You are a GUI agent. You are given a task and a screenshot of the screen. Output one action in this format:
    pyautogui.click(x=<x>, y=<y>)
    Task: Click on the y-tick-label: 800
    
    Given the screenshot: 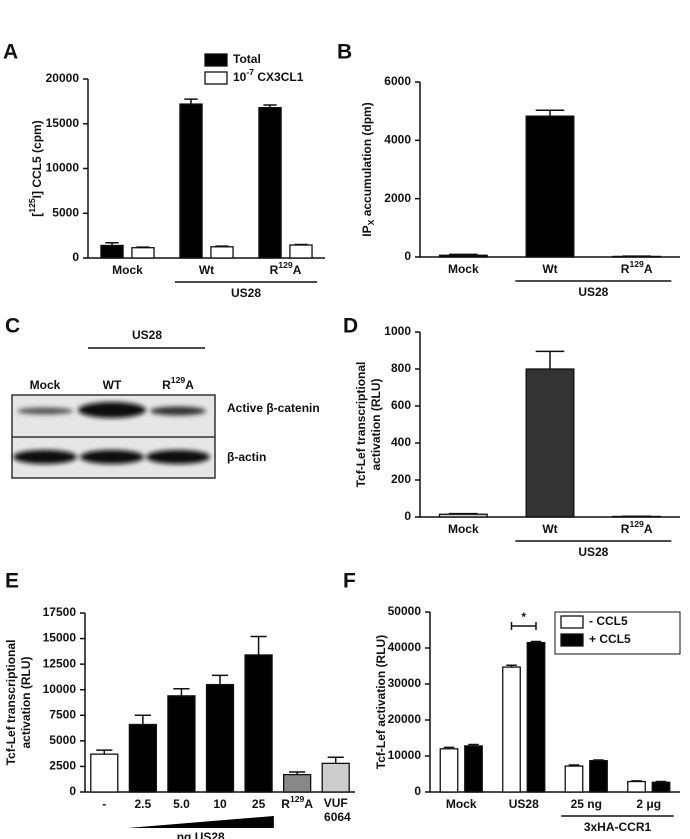 What is the action you would take?
    pyautogui.click(x=401, y=368)
    